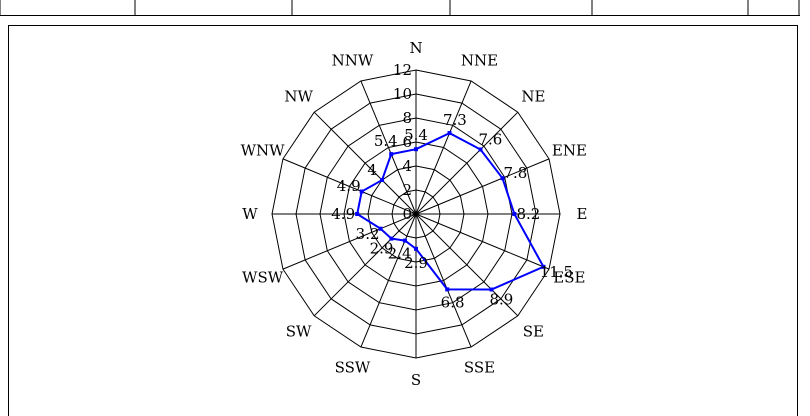  Describe the element at coordinates (372, 170) in the screenshot. I see `value-label-nw: 4` at that location.